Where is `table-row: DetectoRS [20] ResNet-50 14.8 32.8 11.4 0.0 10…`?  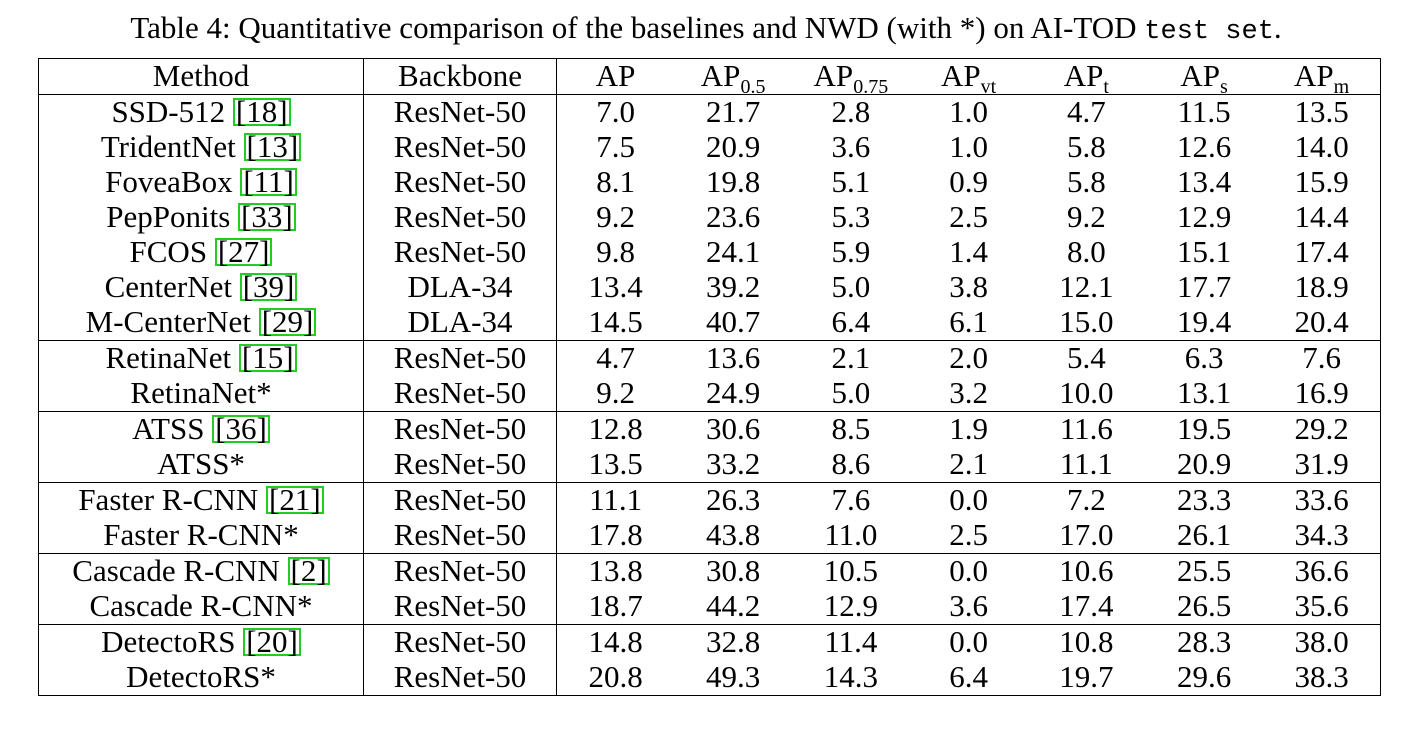 table-row: DetectoRS [20] ResNet-50 14.8 32.8 11.4 0.0 10… is located at coordinates (709, 642).